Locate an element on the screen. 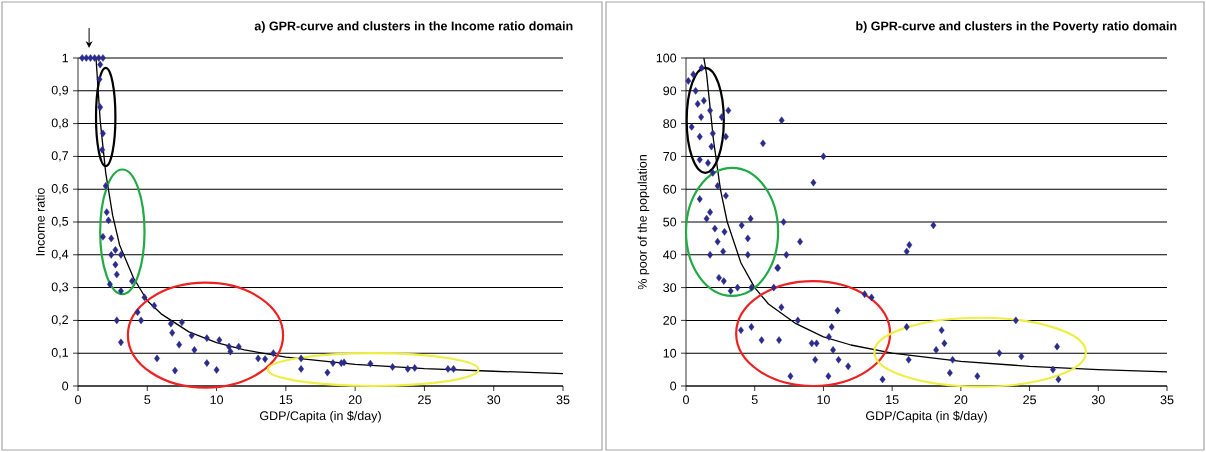  y-tick-label: 80 is located at coordinates (670, 124).